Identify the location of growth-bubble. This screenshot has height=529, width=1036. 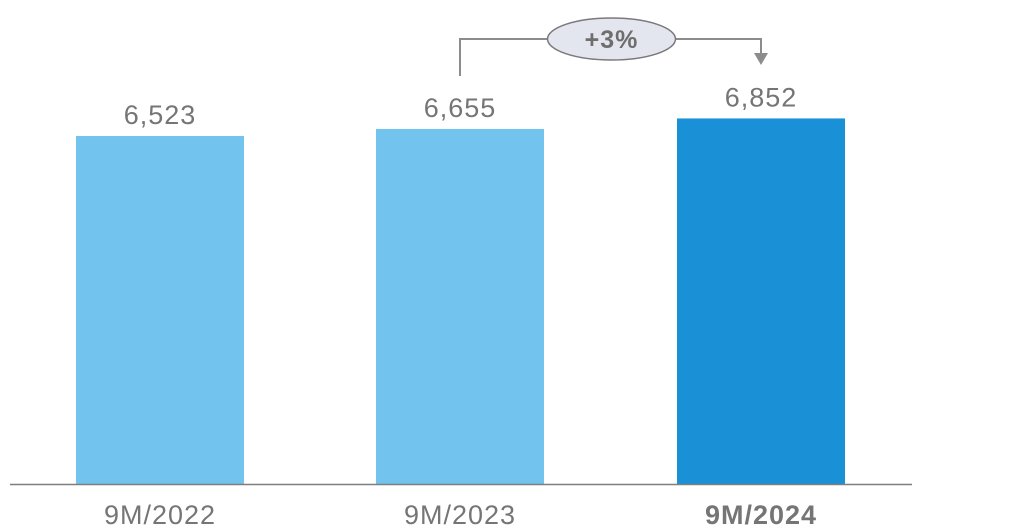
(611, 39).